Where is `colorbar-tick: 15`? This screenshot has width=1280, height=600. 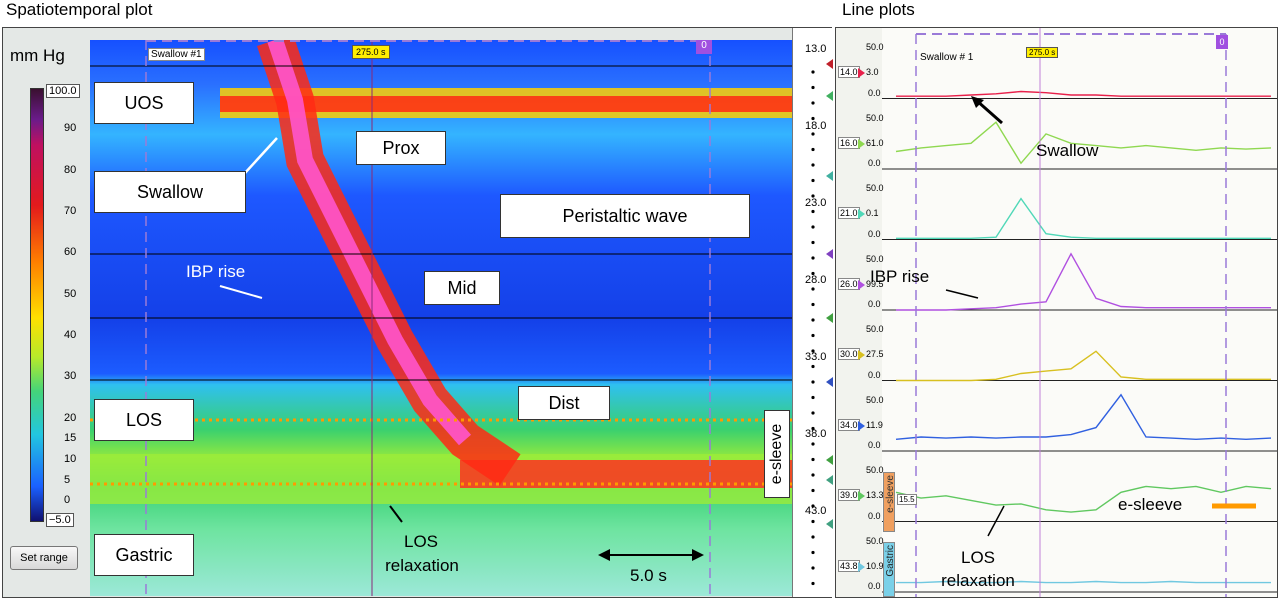 colorbar-tick: 15 is located at coordinates (70, 438).